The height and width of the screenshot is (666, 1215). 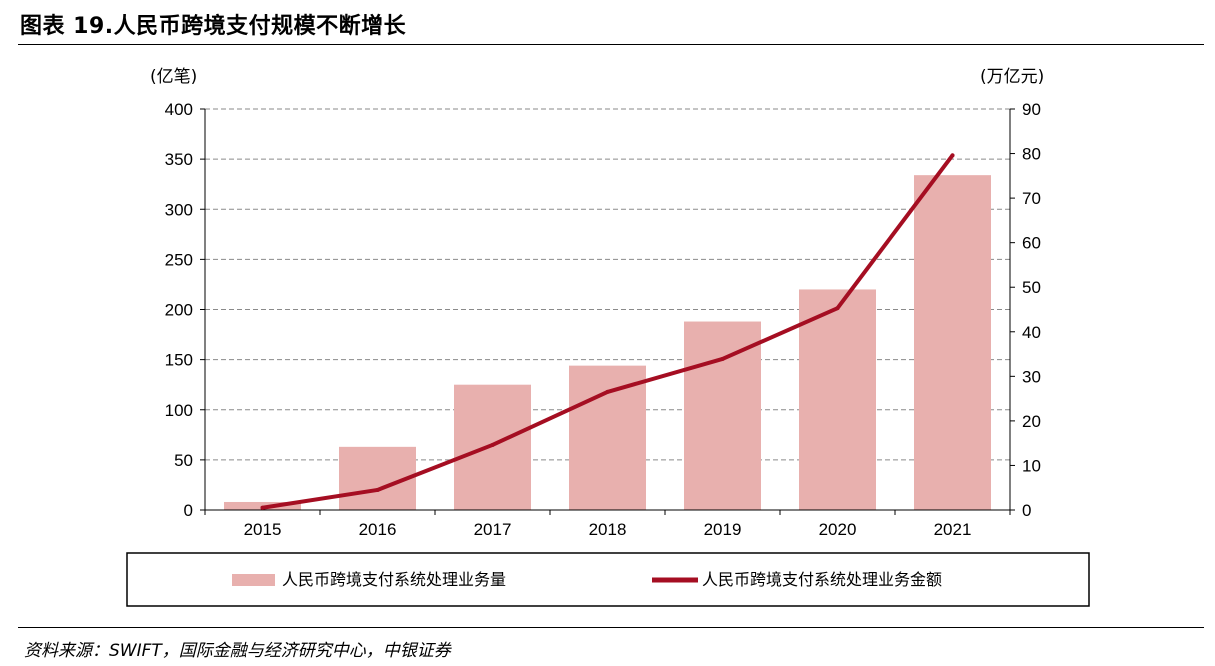 What do you see at coordinates (837, 399) in the screenshot?
I see `bar-2020` at bounding box center [837, 399].